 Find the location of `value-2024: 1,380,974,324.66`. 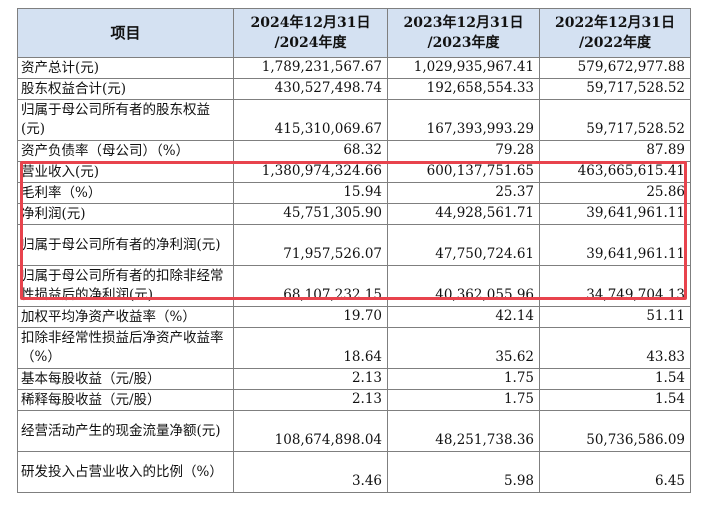

value-2024: 1,380,974,324.66 is located at coordinates (310, 172).